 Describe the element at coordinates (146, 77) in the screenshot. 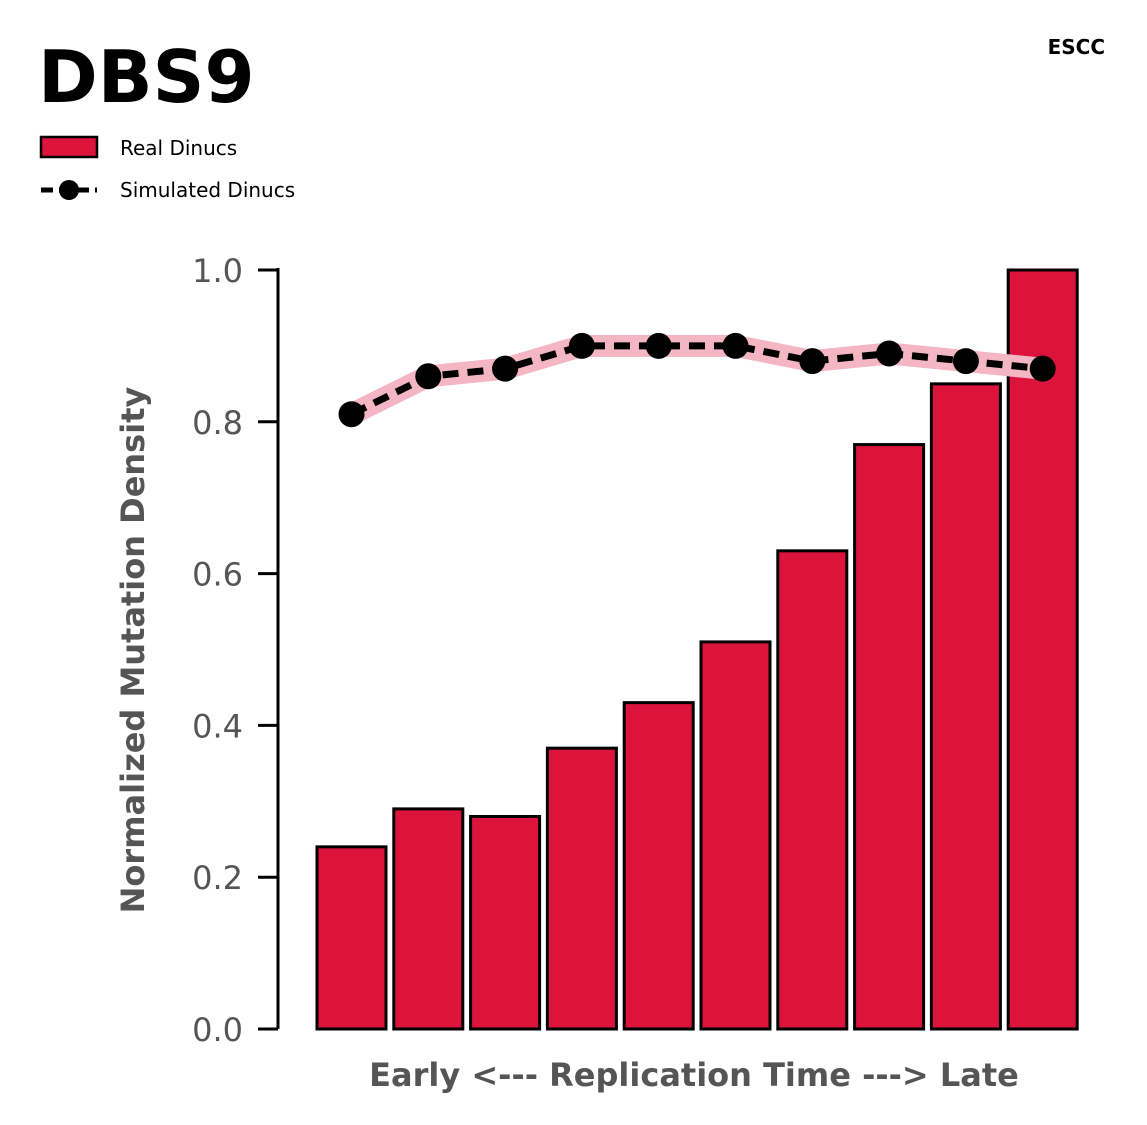

I see `chart-title: DBS9` at that location.